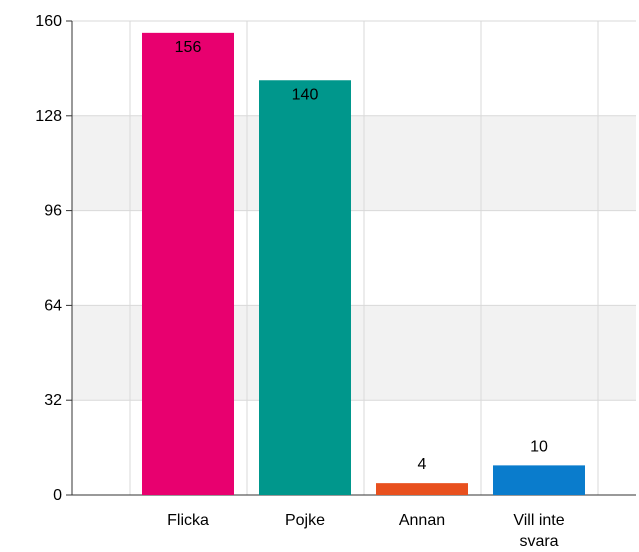 Image resolution: width=639 pixels, height=552 pixels. What do you see at coordinates (188, 47) in the screenshot?
I see `data-label: 156` at bounding box center [188, 47].